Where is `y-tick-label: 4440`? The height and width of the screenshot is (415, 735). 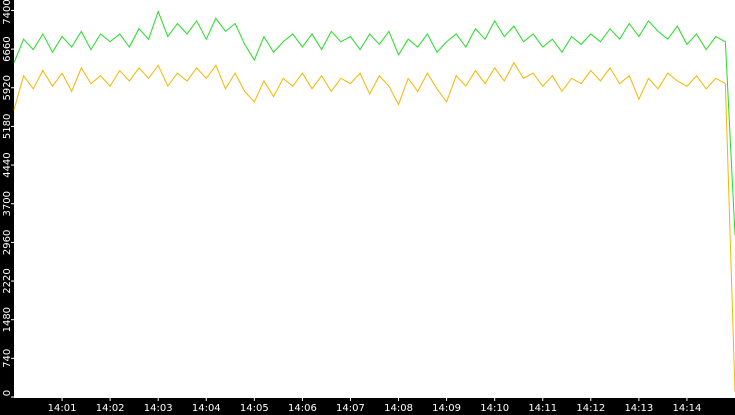 y-tick-label: 4440 is located at coordinates (7, 164).